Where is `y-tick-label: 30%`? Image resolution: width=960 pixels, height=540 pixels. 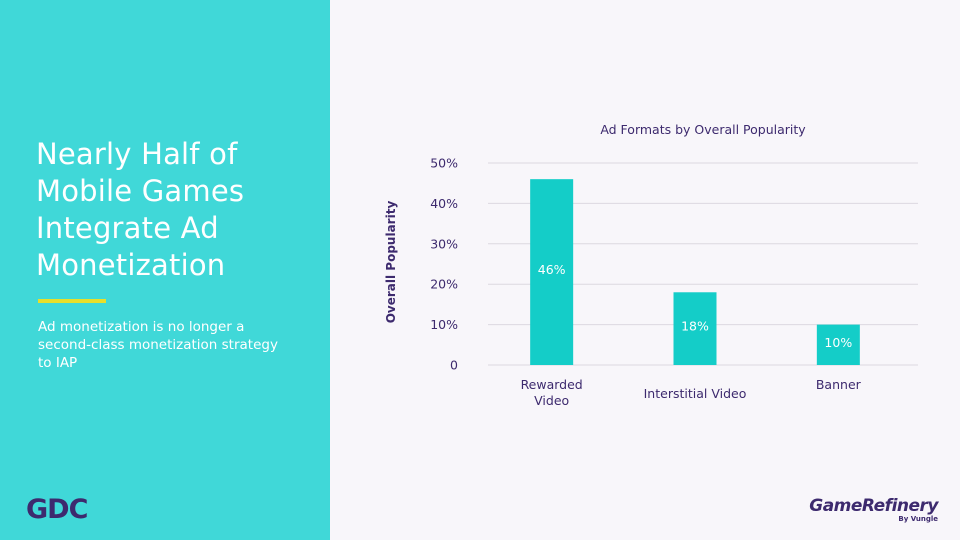 y-tick-label: 30% is located at coordinates (444, 243).